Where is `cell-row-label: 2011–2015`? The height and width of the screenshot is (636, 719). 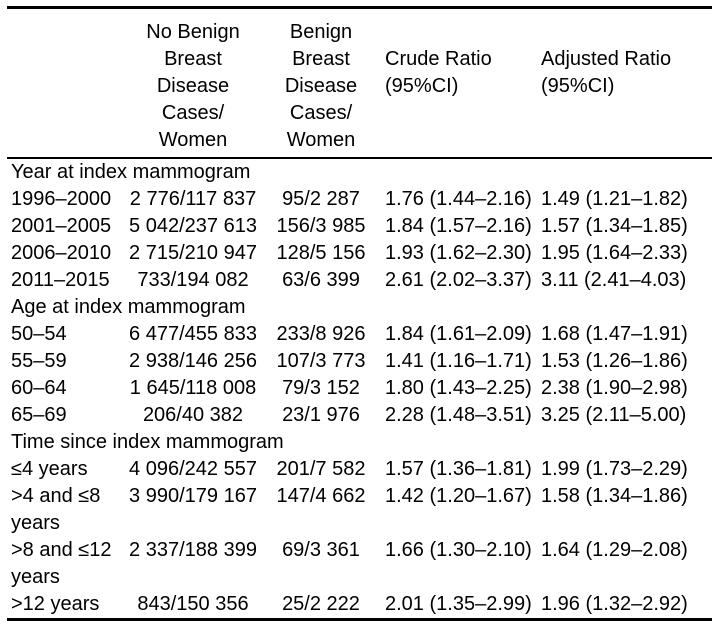
cell-row-label: 2011–2015 is located at coordinates (60, 280).